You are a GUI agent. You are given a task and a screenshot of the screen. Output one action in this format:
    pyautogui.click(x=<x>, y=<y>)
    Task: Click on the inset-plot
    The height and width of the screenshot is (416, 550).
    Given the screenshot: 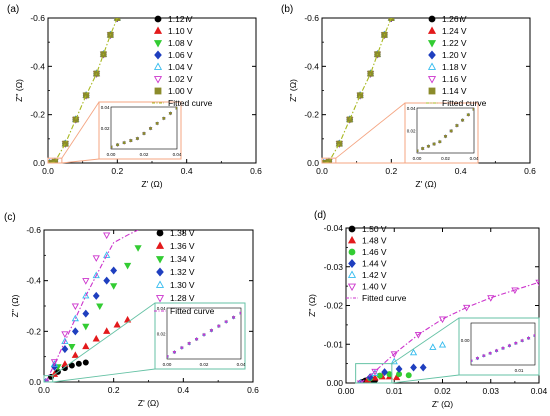 What is the action you would take?
    pyautogui.click(x=445, y=130)
    